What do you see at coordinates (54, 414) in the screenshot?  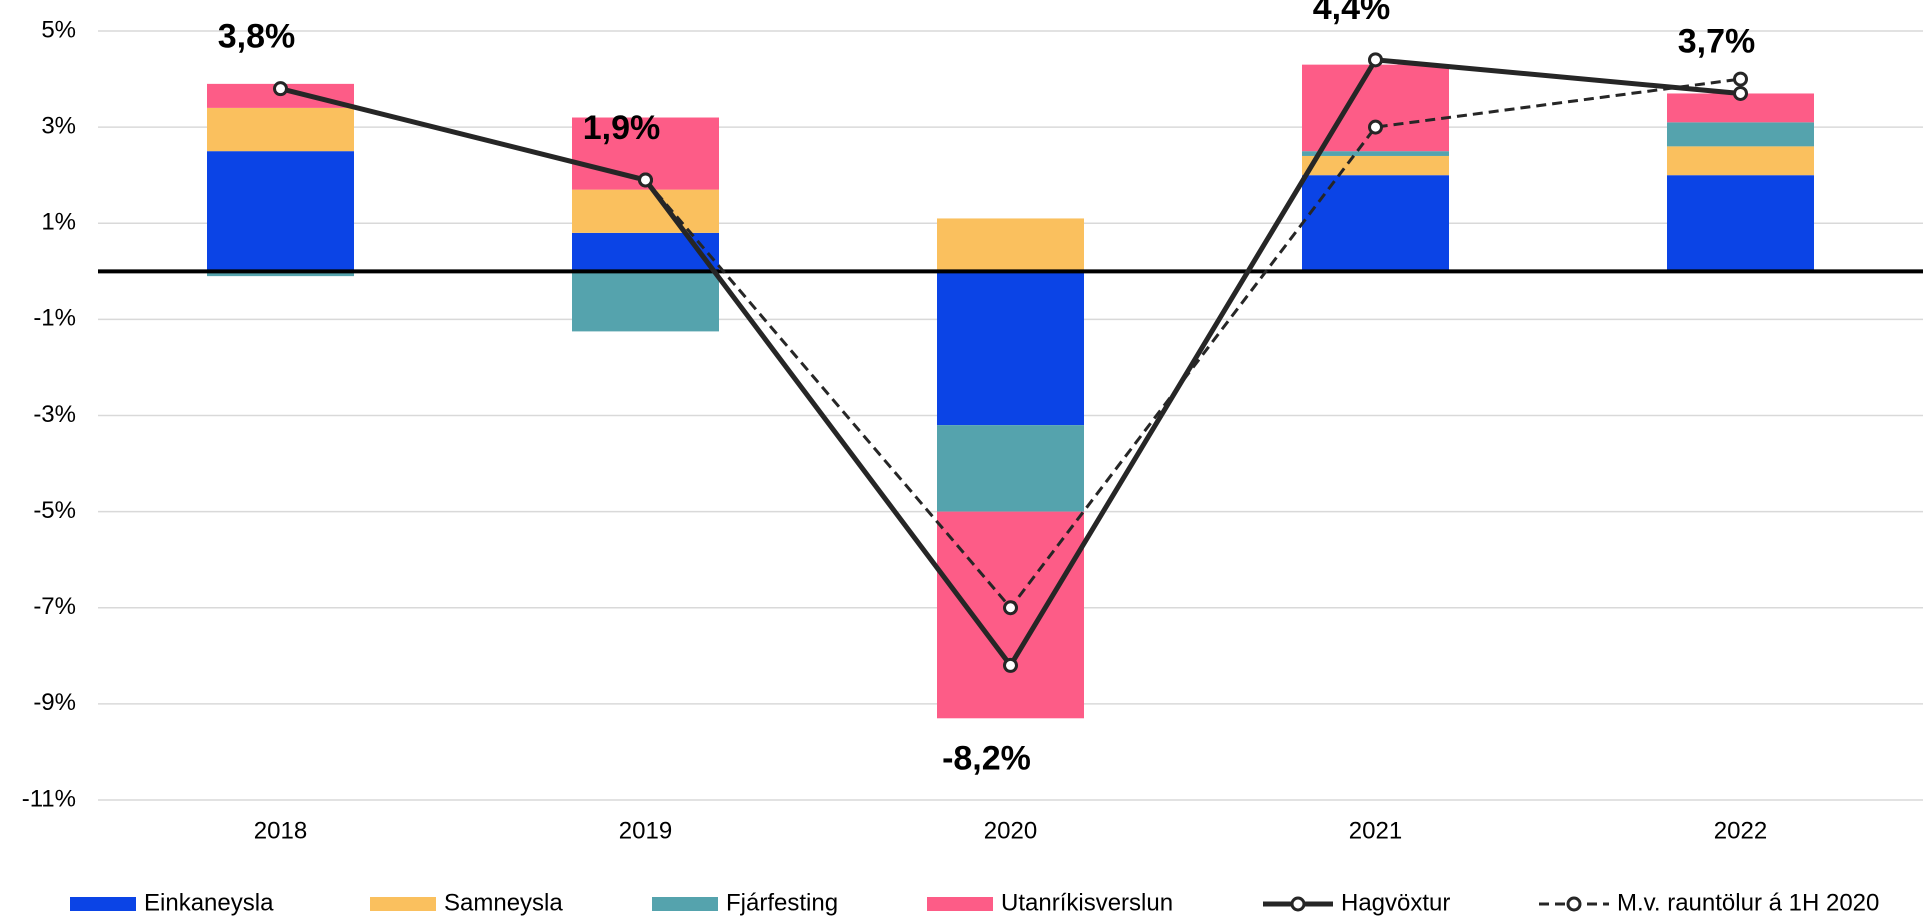 I see `y-tick-label: -3%` at bounding box center [54, 414].